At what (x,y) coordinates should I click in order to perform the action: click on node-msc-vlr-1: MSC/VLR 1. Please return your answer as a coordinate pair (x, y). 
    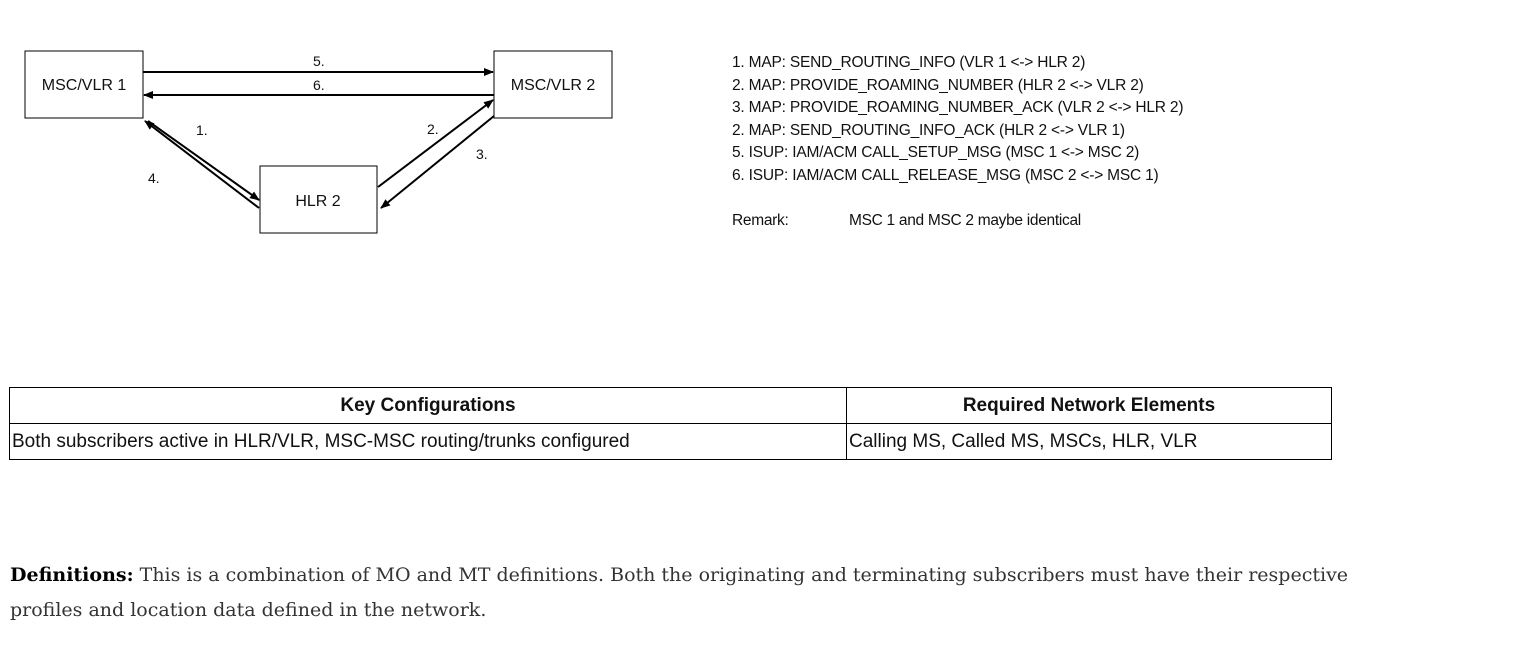
    Looking at the image, I should click on (84, 84).